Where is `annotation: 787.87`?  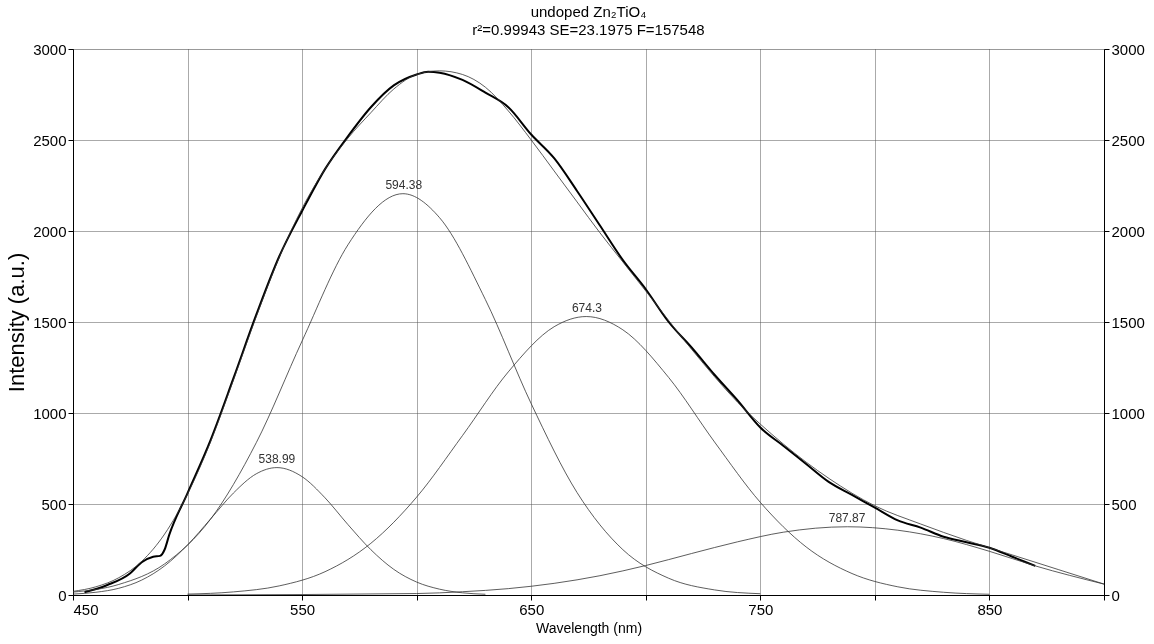 annotation: 787.87 is located at coordinates (847, 517).